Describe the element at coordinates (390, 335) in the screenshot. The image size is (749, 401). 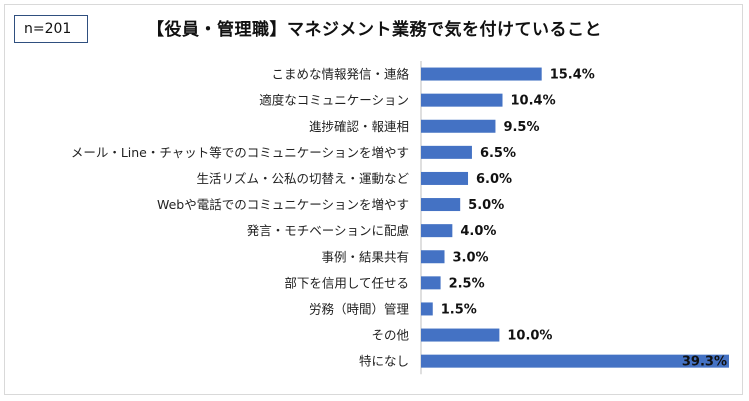
I see `category-label: その他` at that location.